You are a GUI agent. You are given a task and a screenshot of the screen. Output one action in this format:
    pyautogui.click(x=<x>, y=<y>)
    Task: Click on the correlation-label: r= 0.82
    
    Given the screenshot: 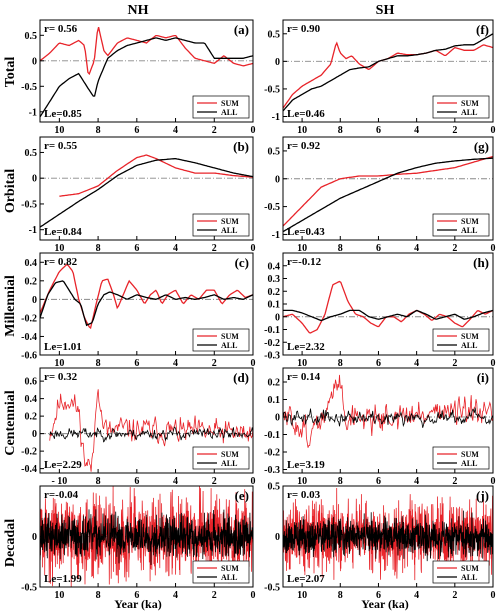 What is the action you would take?
    pyautogui.click(x=61, y=262)
    